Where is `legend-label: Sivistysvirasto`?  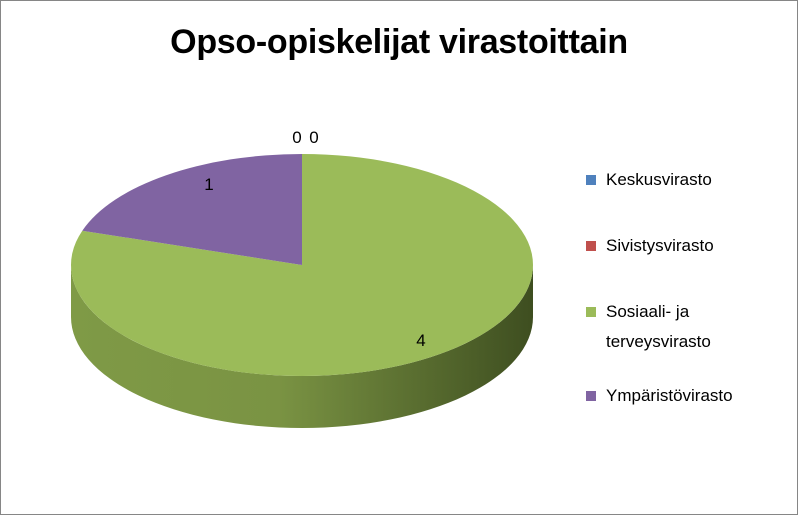 legend-label: Sivistysvirasto is located at coordinates (660, 245).